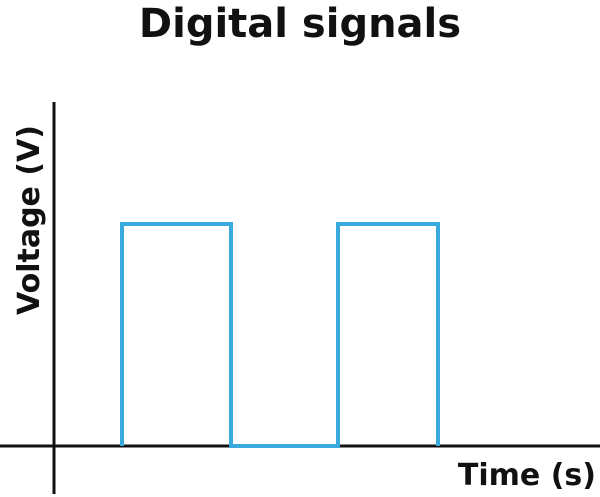 The image size is (600, 497). What do you see at coordinates (300, 24) in the screenshot?
I see `diagram-title: Digital signals` at bounding box center [300, 24].